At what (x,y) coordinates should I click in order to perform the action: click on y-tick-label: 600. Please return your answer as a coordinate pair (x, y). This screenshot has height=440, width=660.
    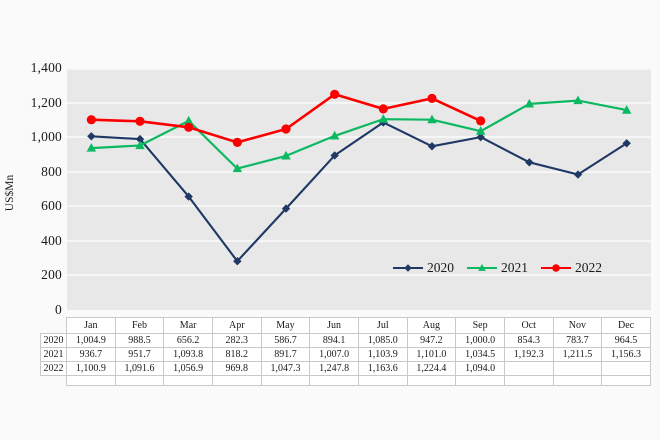
    Looking at the image, I should click on (51, 206).